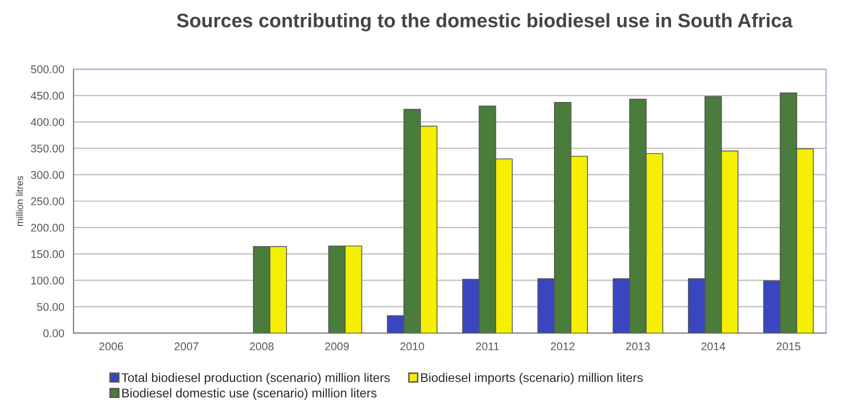  Describe the element at coordinates (532, 378) in the screenshot. I see `legend-label: Biodiesel imports (scenario) million liters` at that location.